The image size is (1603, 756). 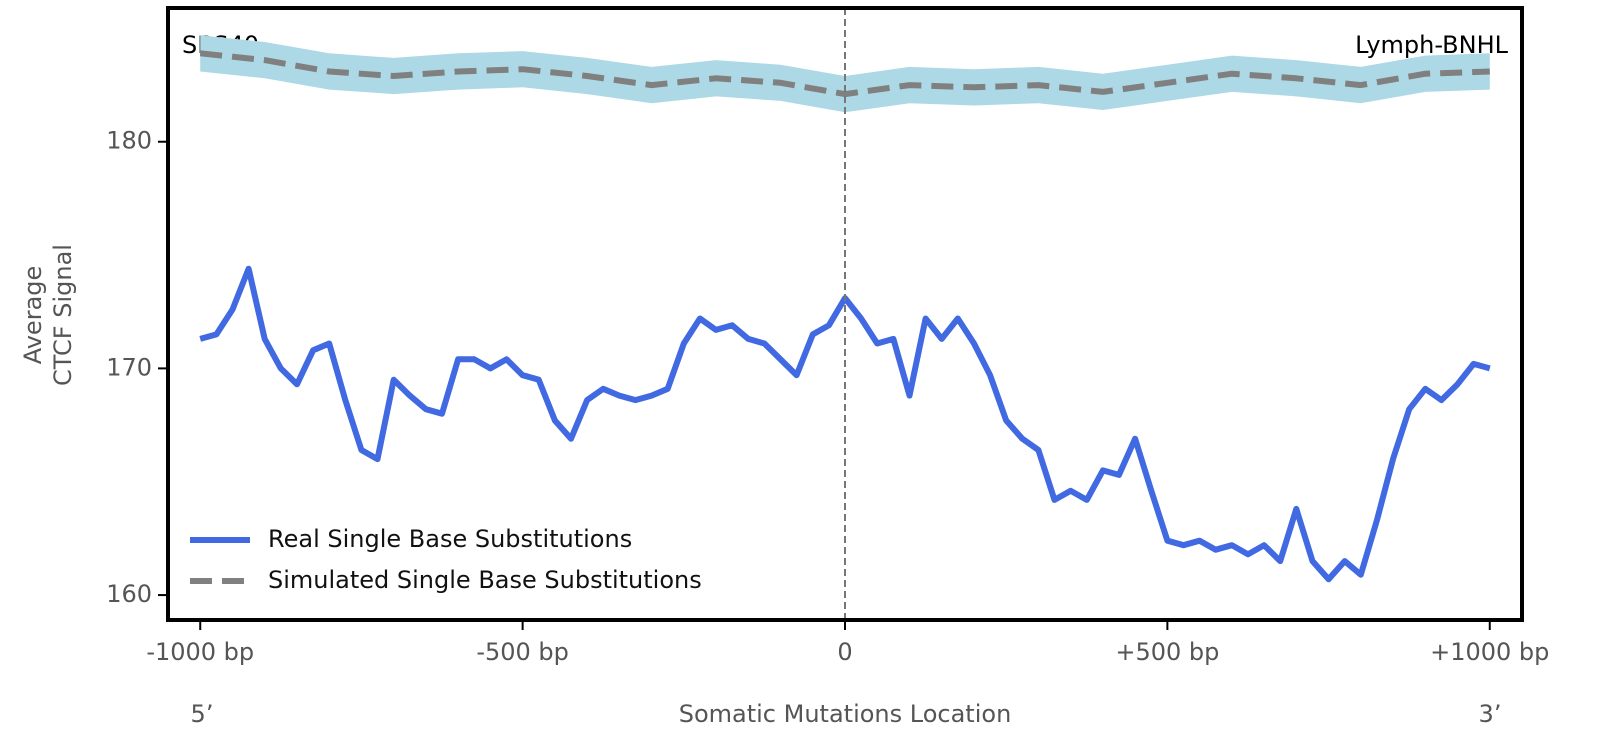 What do you see at coordinates (129, 594) in the screenshot?
I see `y-tick-label: 160` at bounding box center [129, 594].